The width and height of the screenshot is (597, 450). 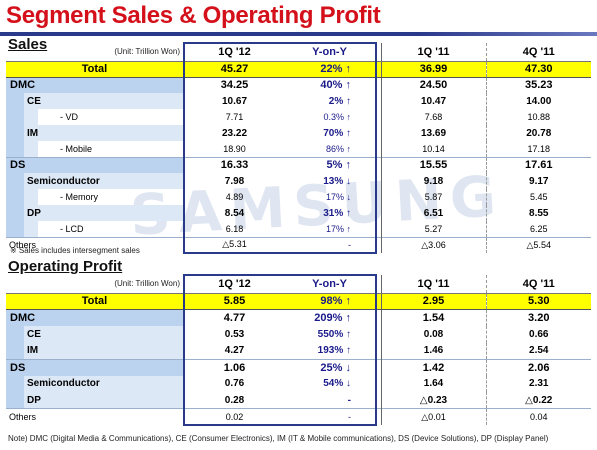 I want to click on value-1q12: 0.28, so click(x=233, y=400).